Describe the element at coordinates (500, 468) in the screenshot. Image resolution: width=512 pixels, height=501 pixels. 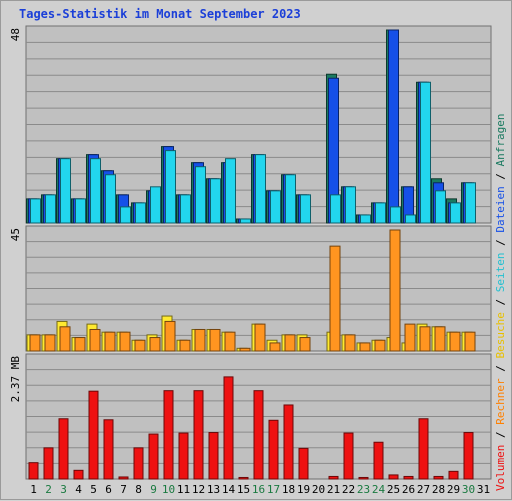
I see `legend-item-volumen: Volumen` at that location.